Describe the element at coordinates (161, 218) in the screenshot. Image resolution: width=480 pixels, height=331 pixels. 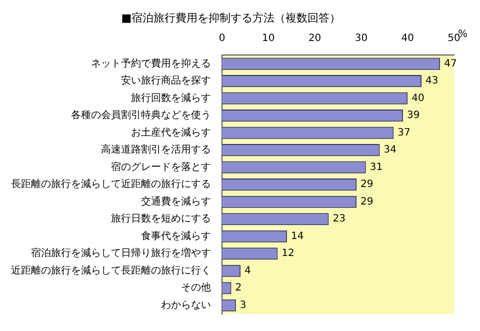
I see `y-tick-label: 旅行日数を短めにする` at that location.